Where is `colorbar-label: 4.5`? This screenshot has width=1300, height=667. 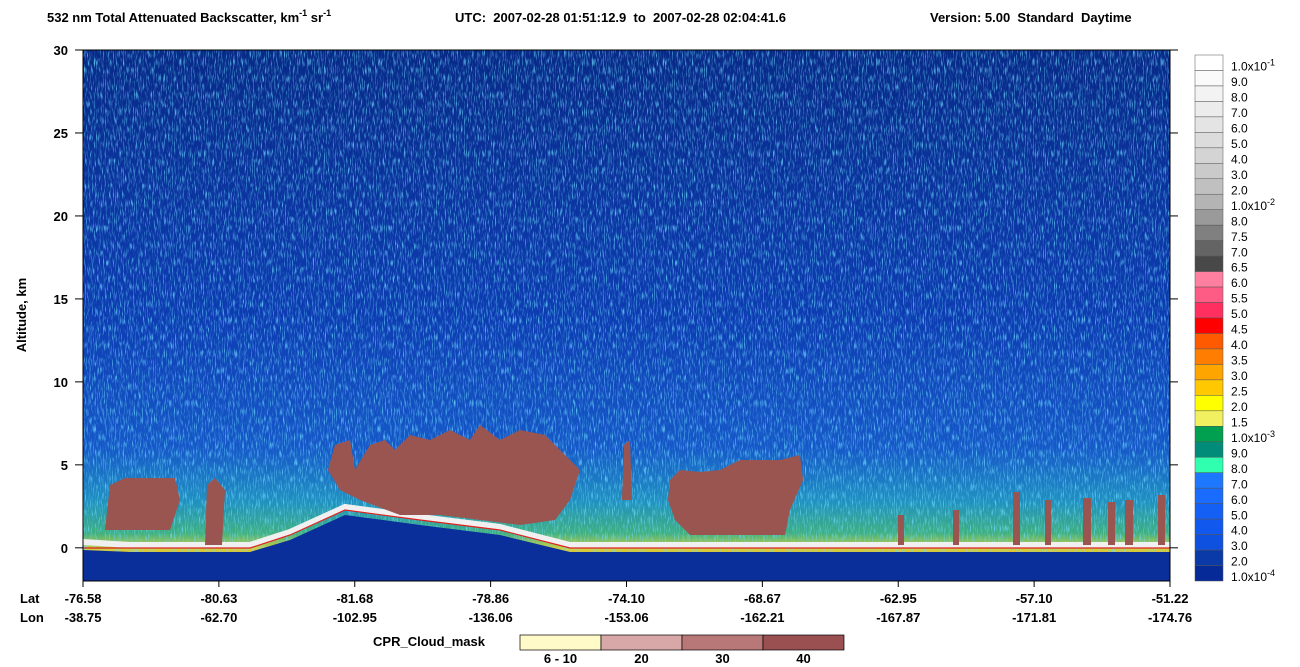
colorbar-label: 4.5 is located at coordinates (1239, 330).